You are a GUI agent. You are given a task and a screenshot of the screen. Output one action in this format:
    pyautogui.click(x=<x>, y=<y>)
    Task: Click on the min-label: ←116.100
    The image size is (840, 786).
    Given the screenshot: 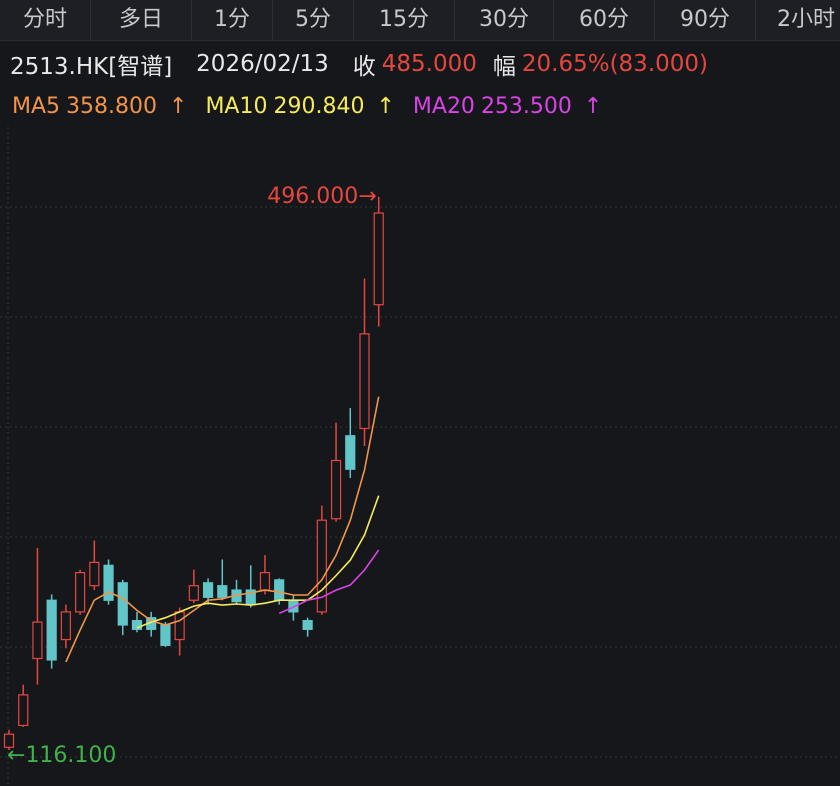 What is the action you would take?
    pyautogui.click(x=61, y=755)
    